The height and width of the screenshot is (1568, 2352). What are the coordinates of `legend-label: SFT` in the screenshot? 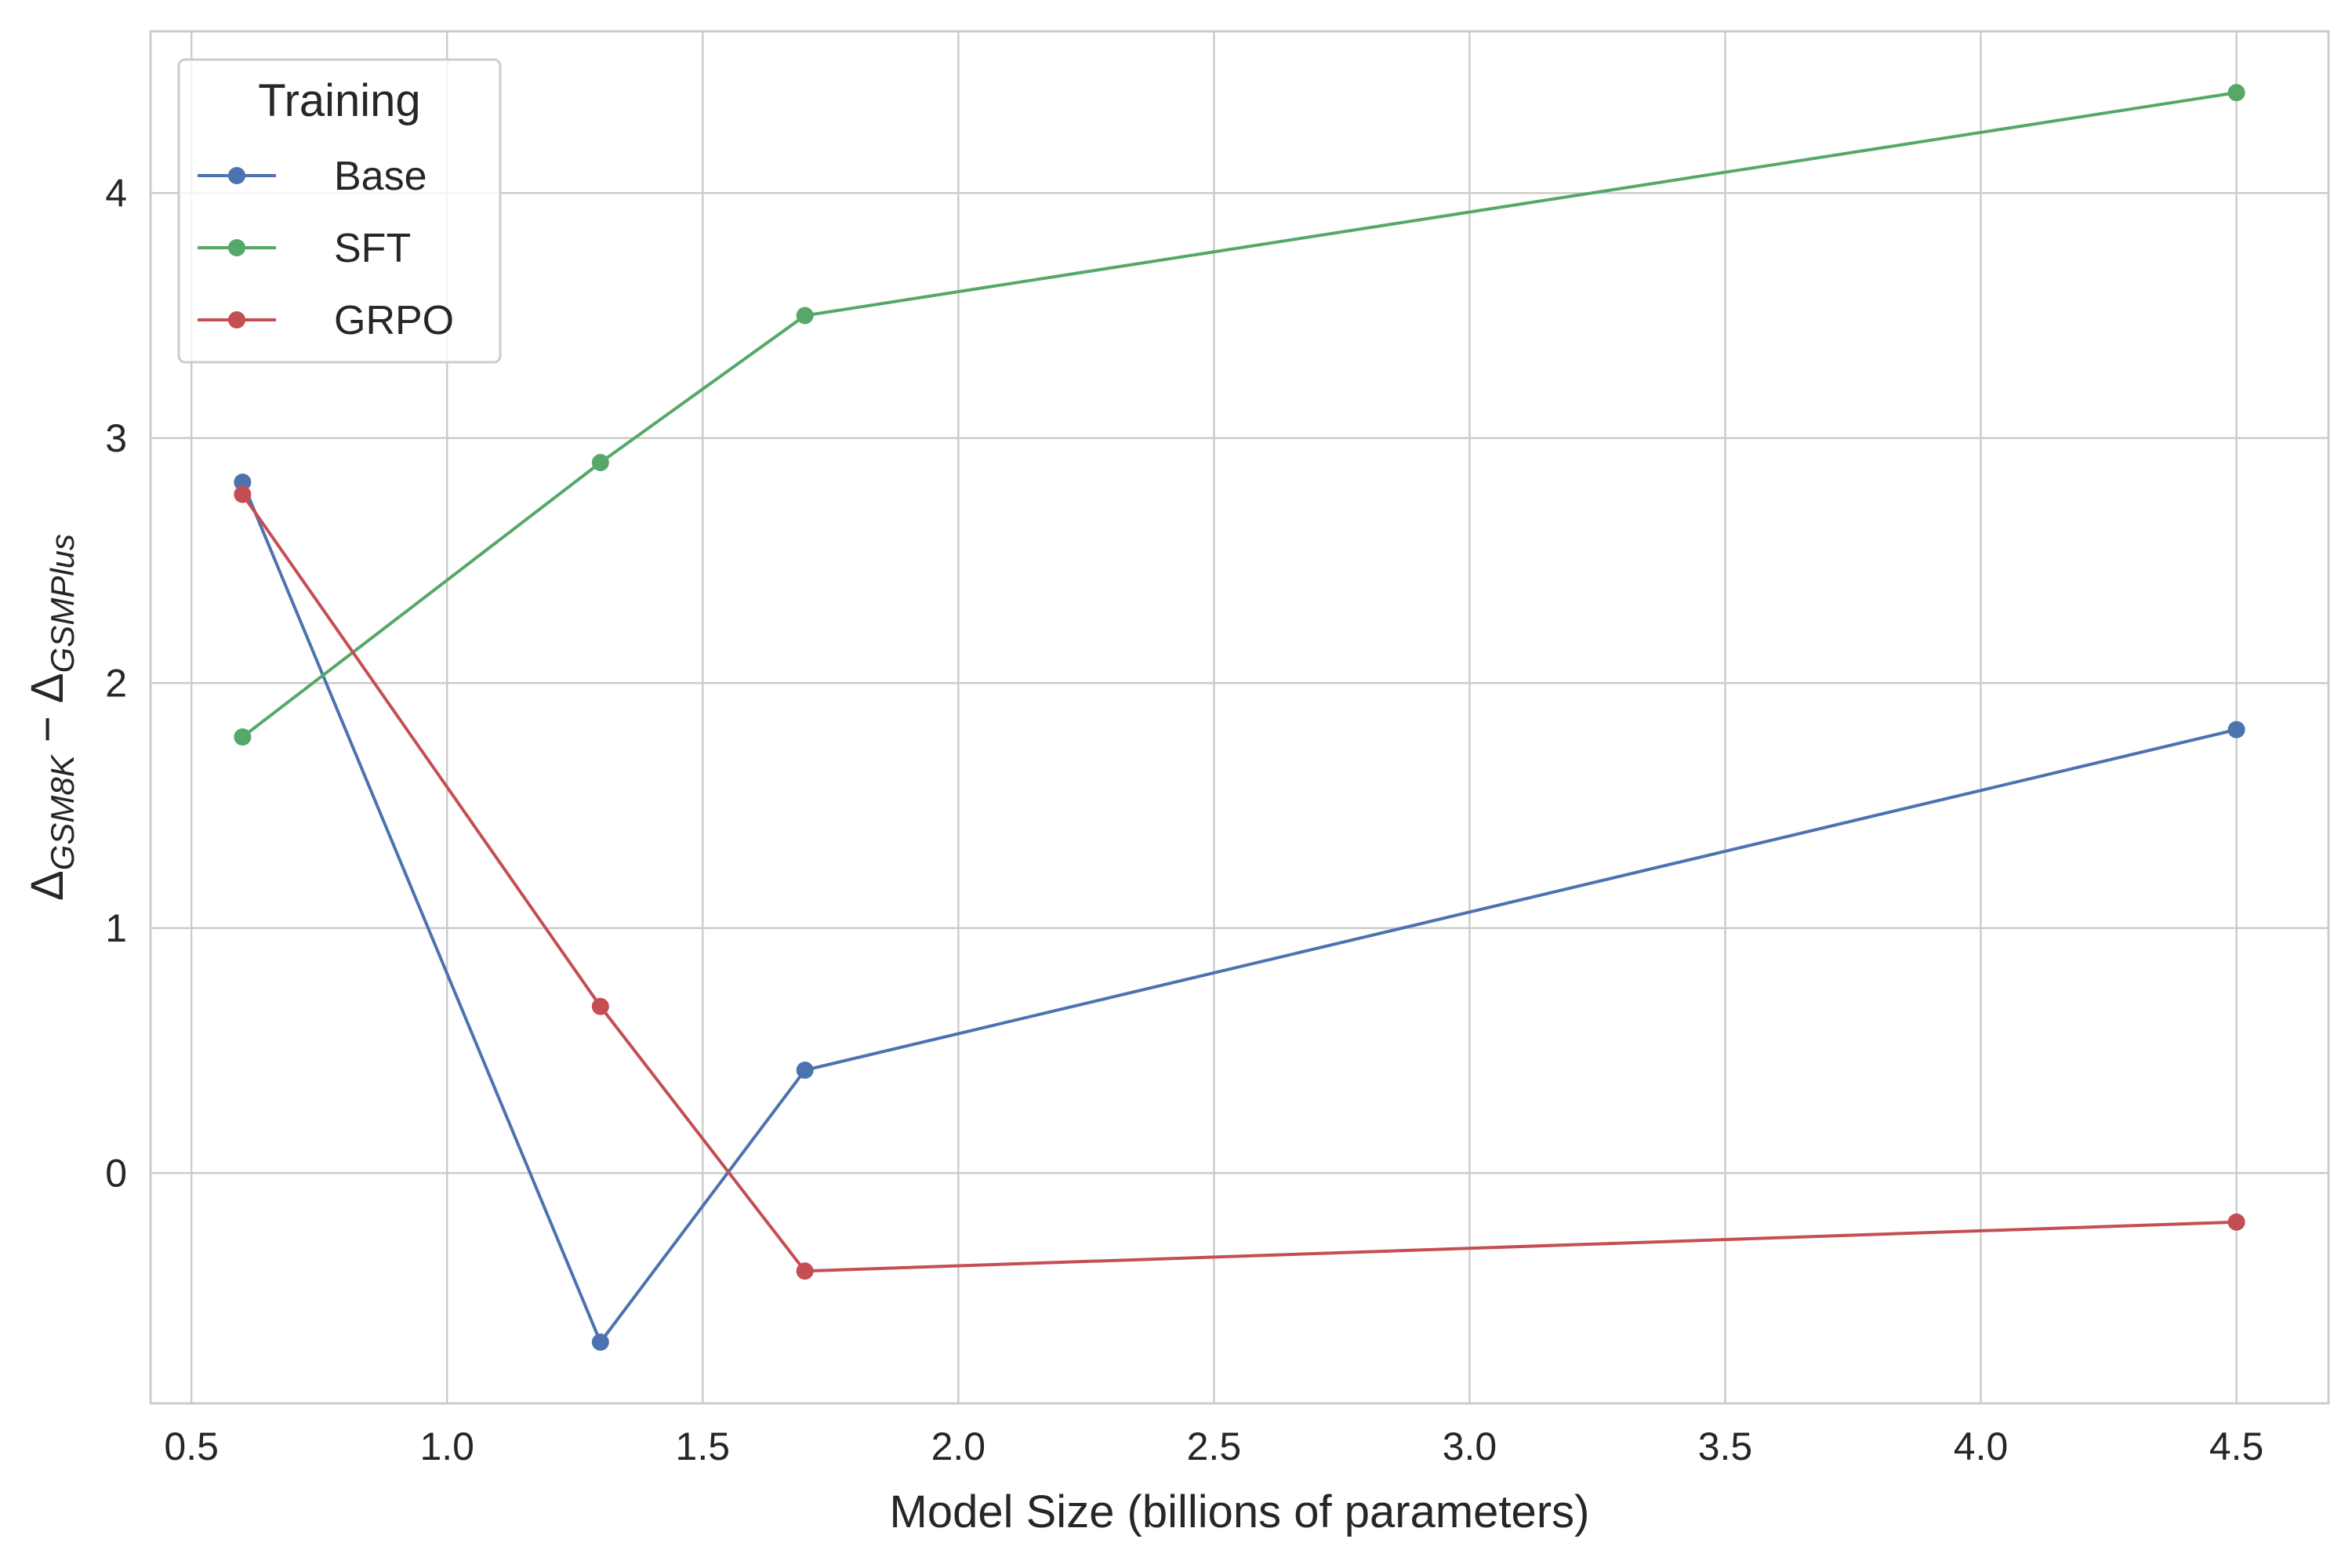 It's located at (372, 249).